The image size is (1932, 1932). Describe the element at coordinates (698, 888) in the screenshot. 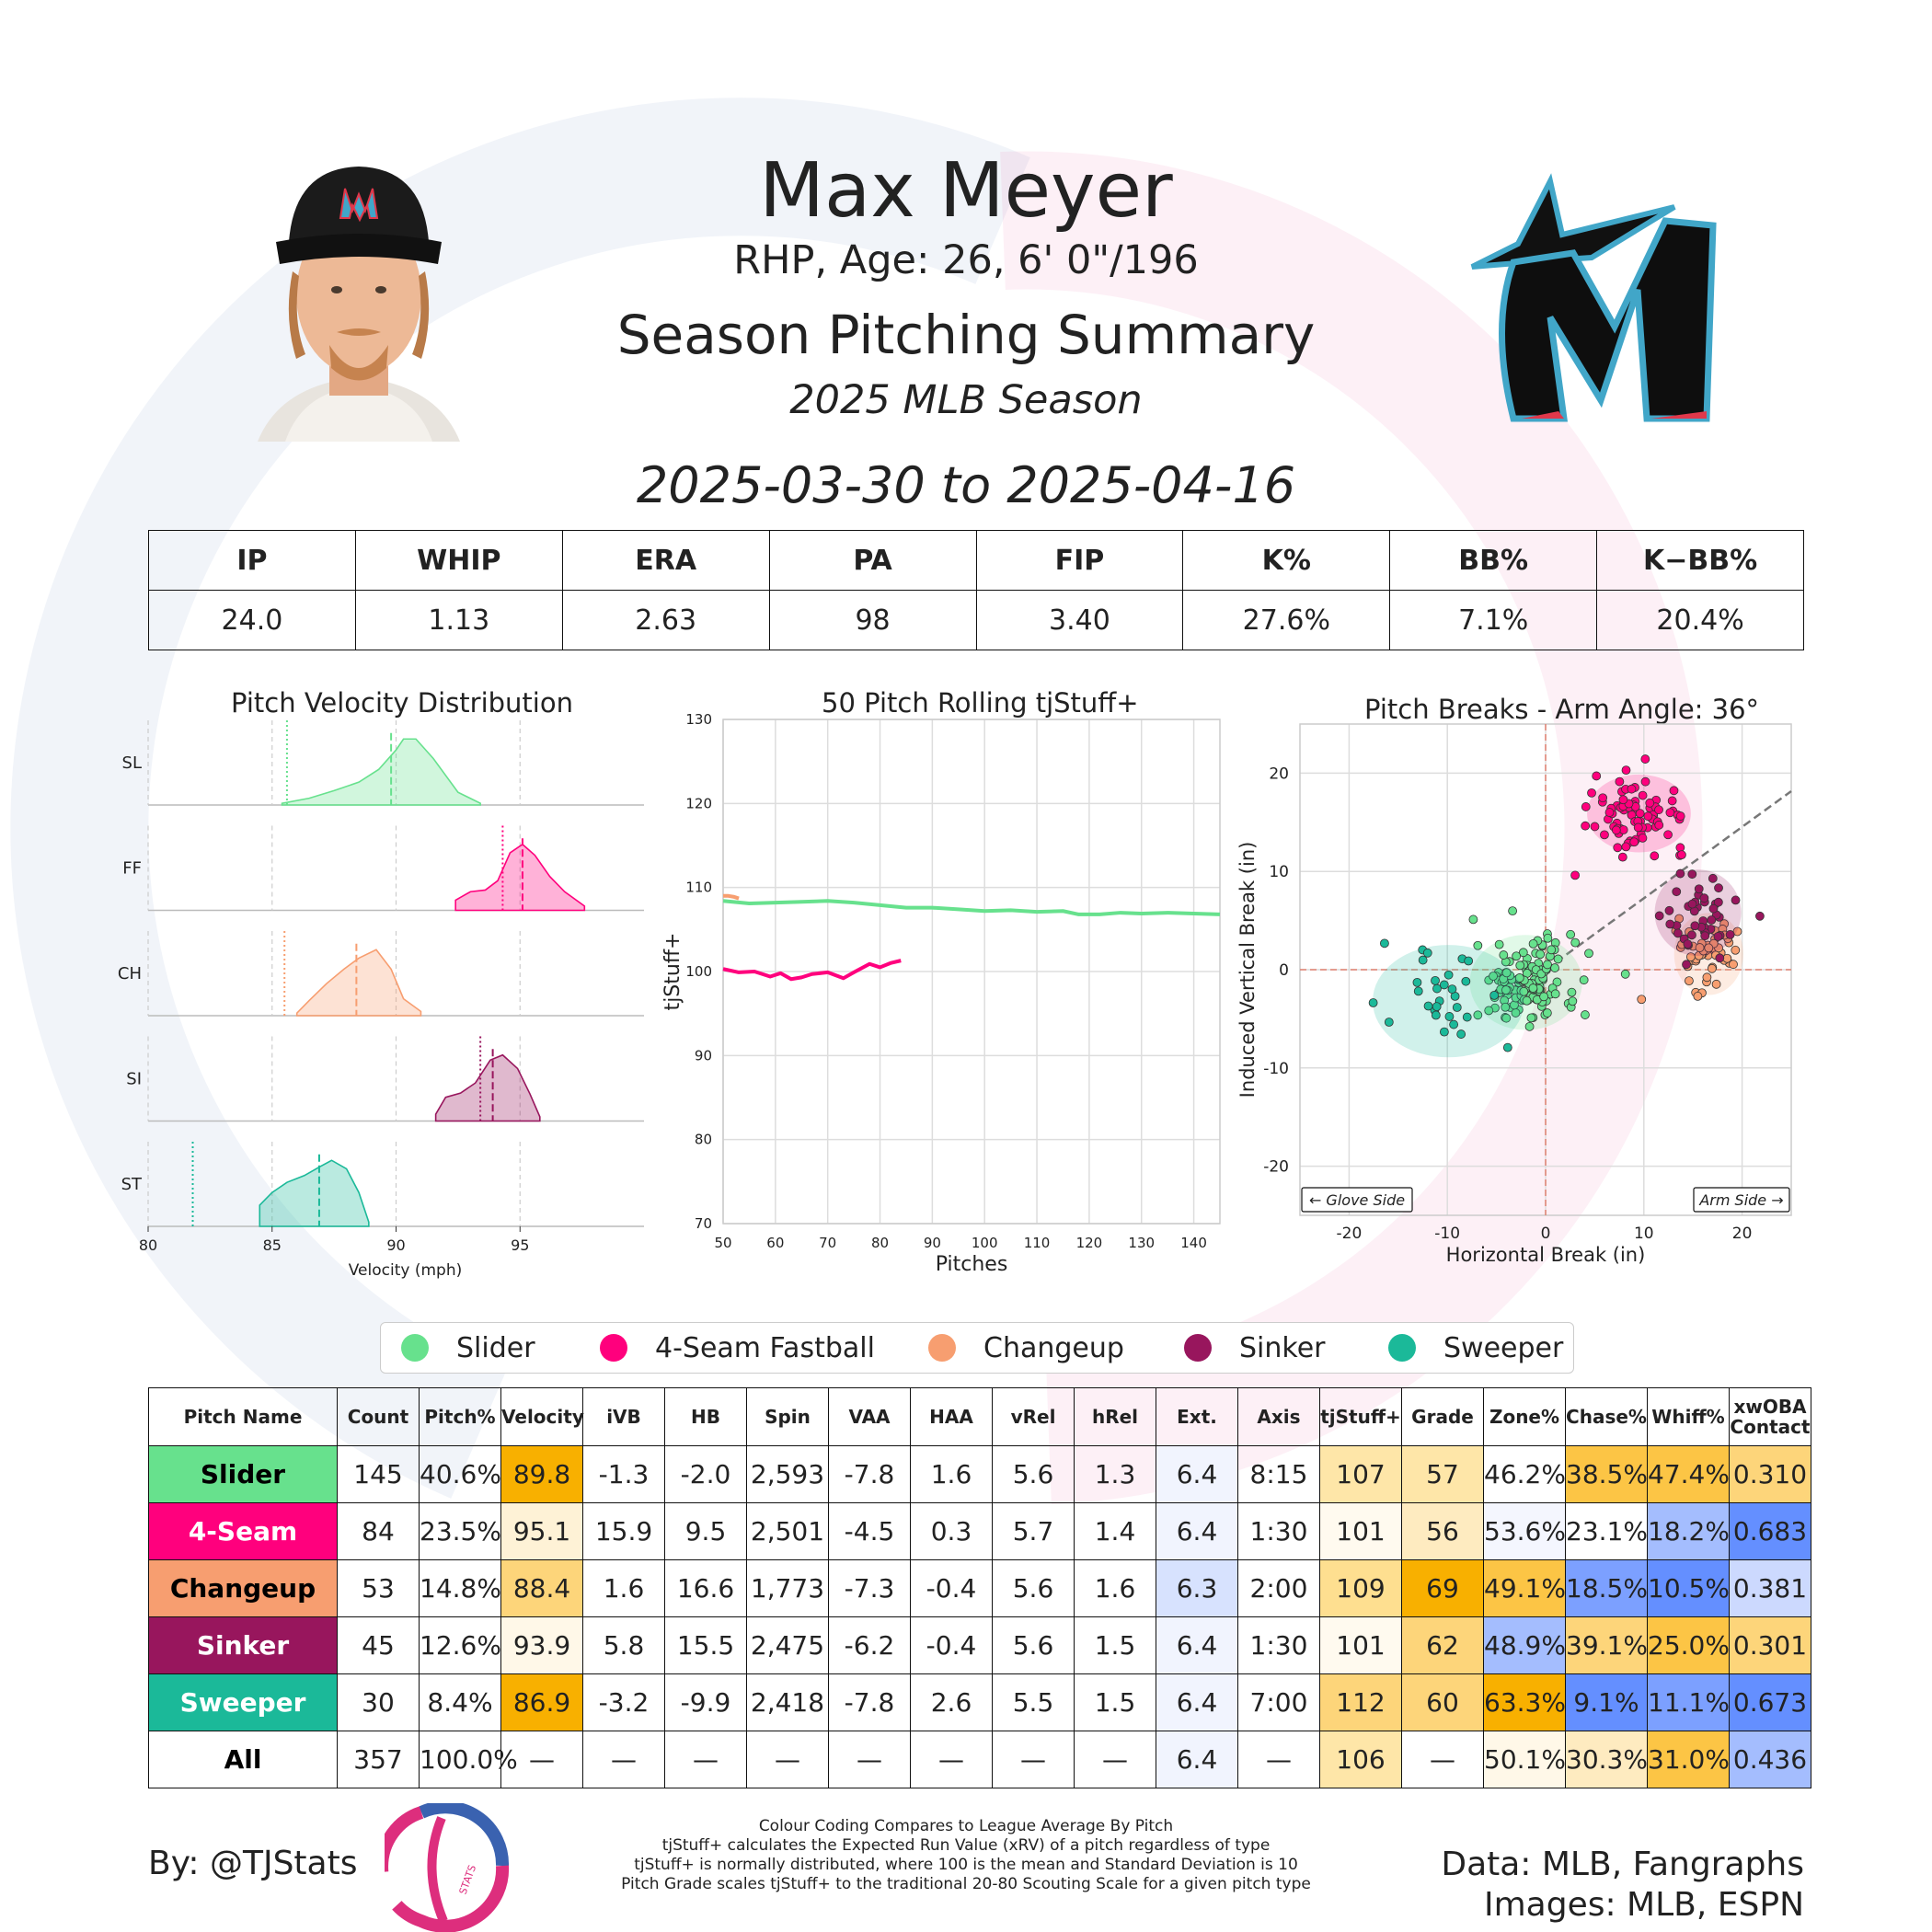

I see `rolling-y-tick-label: 110` at that location.